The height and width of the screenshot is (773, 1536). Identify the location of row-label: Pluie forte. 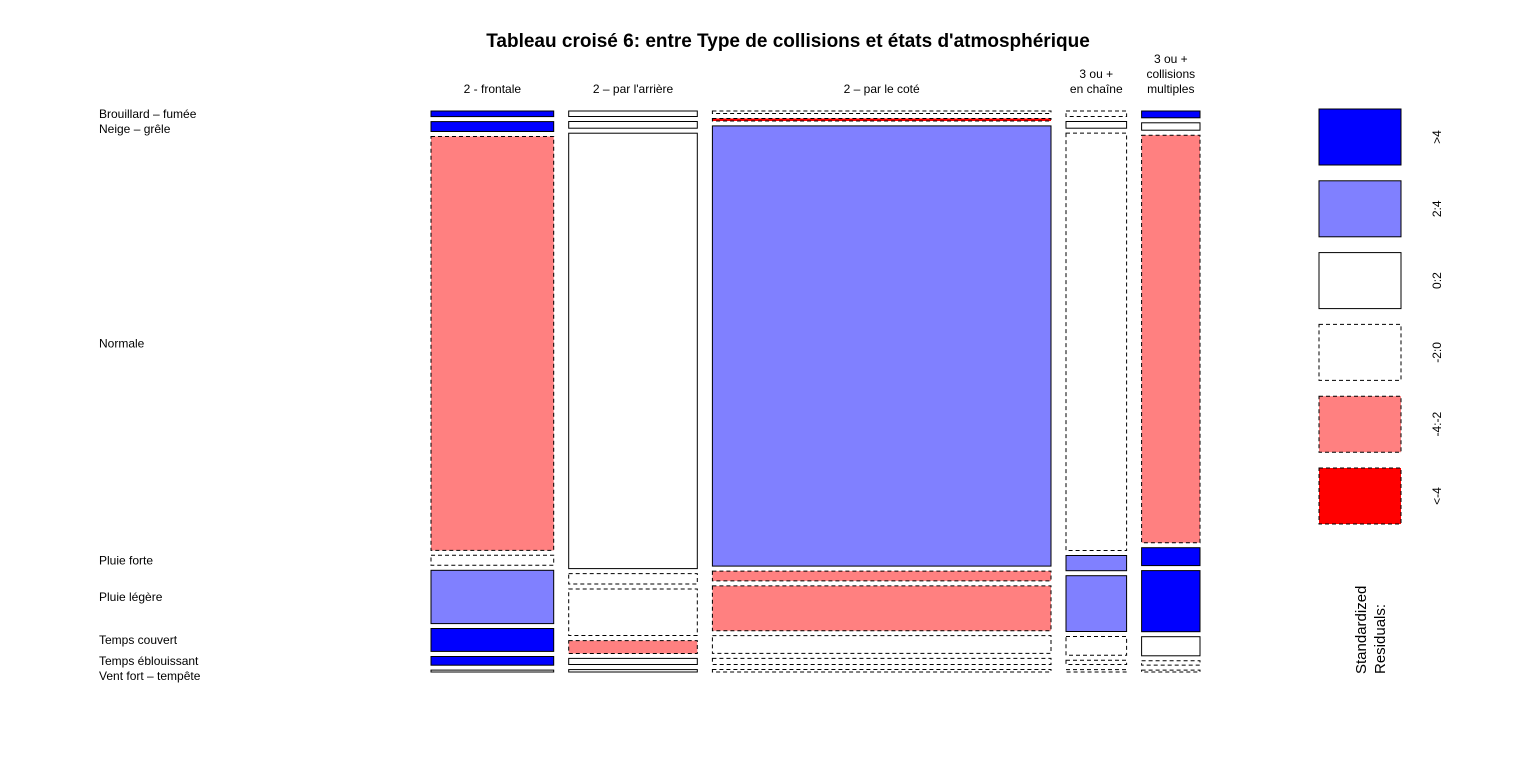
(126, 560).